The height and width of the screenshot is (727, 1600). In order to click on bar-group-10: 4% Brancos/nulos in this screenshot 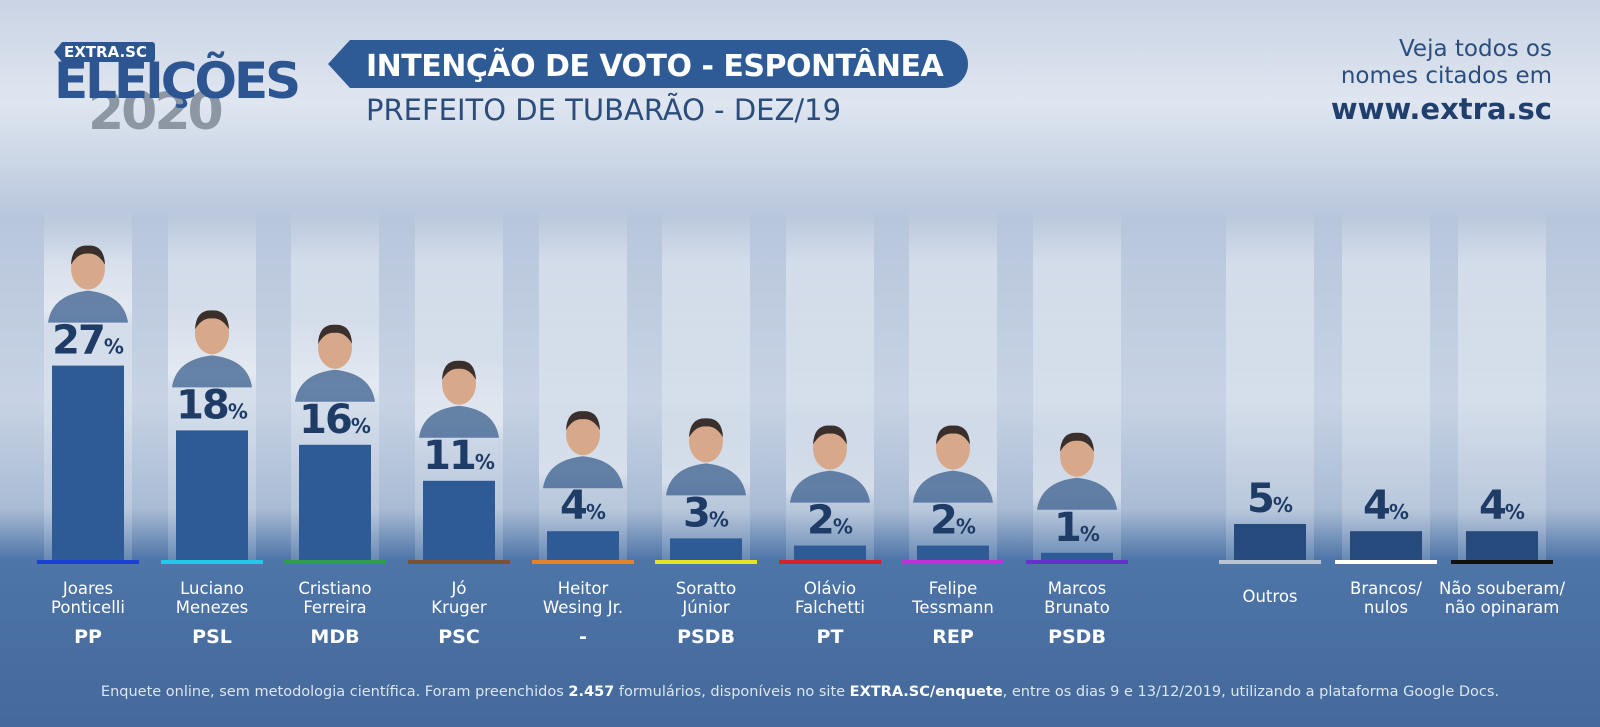, I will do `click(1386, 413)`.